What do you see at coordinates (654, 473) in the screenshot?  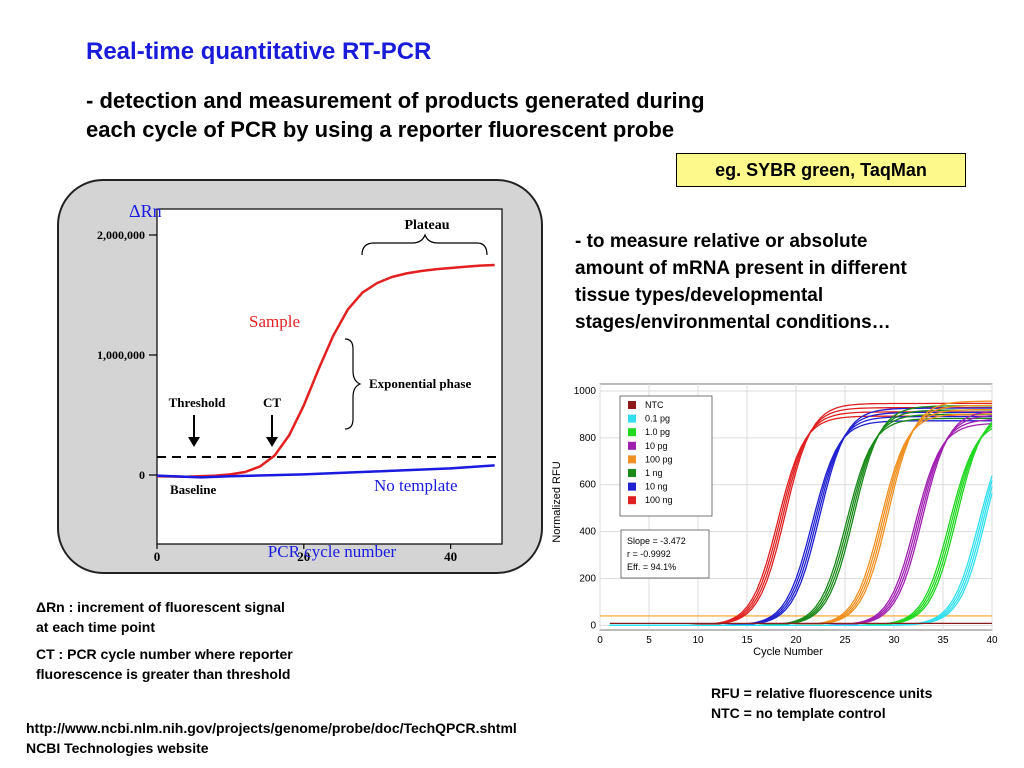 I see `legend-label: 1 ng` at bounding box center [654, 473].